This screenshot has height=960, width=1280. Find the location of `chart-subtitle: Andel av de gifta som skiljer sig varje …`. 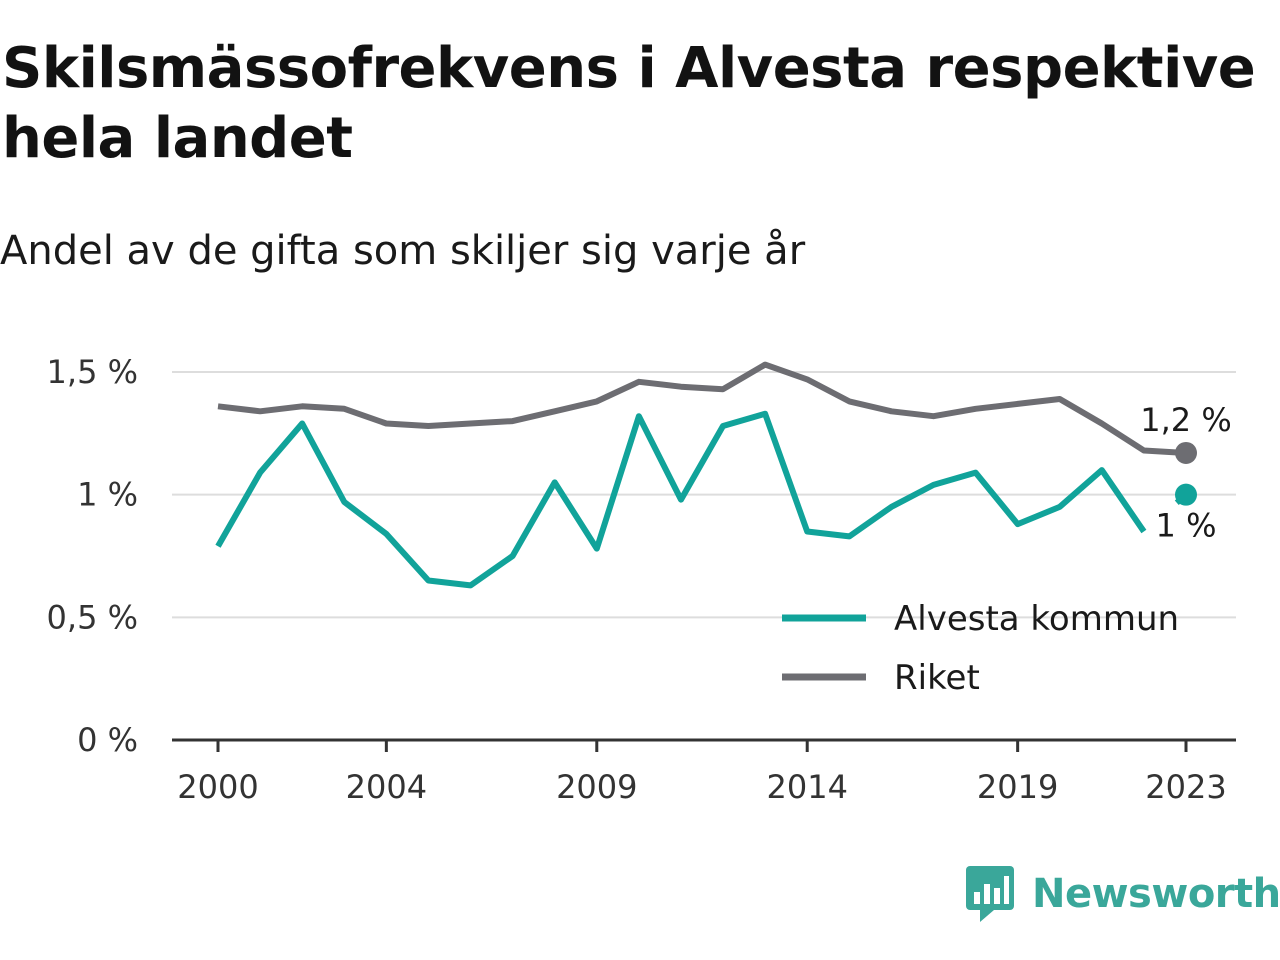

chart-subtitle: Andel av de gifta som skiljer sig varje … is located at coordinates (403, 251).